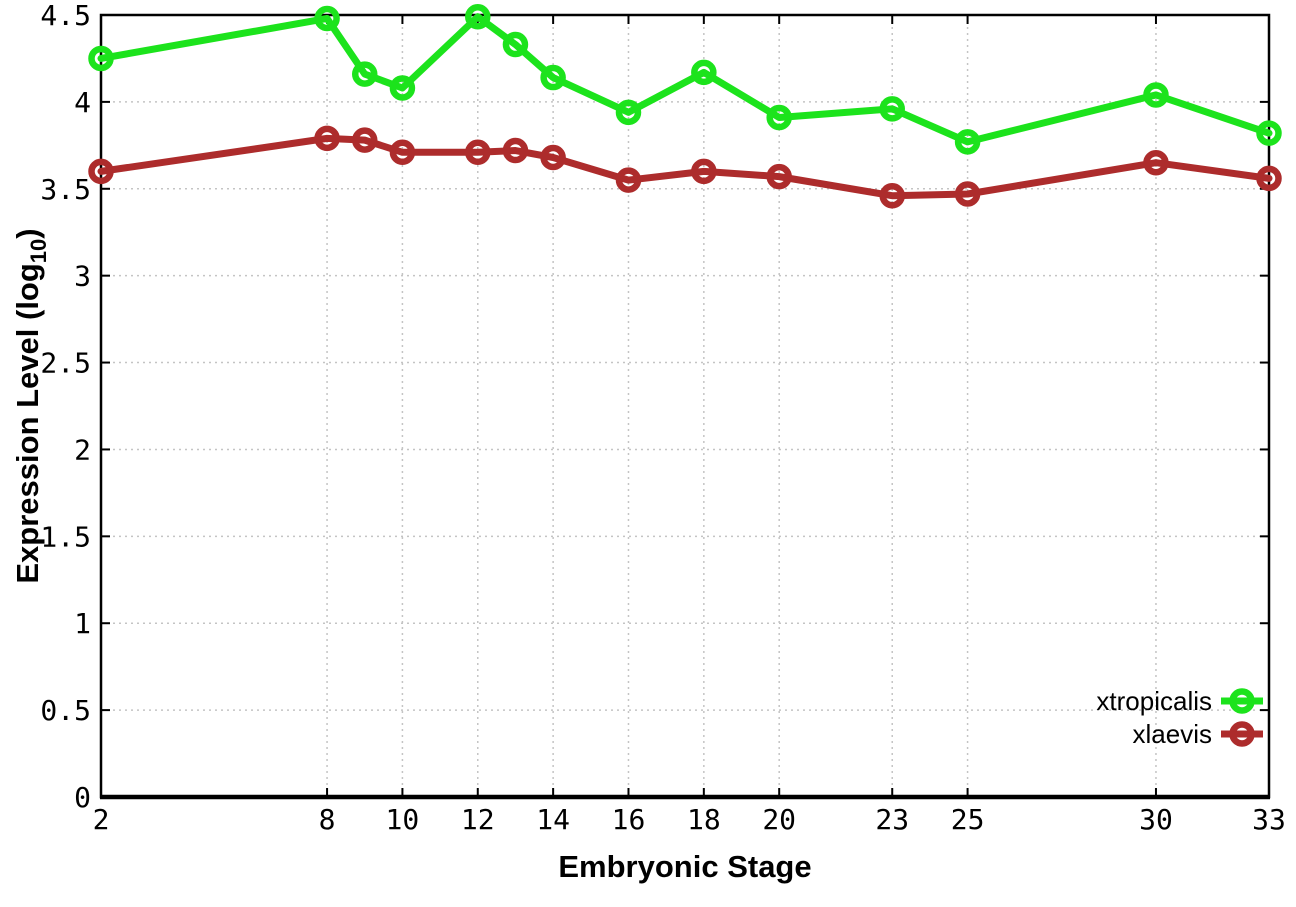 The height and width of the screenshot is (907, 1296). Describe the element at coordinates (685, 79) in the screenshot. I see `series-line-xtropicalis` at that location.